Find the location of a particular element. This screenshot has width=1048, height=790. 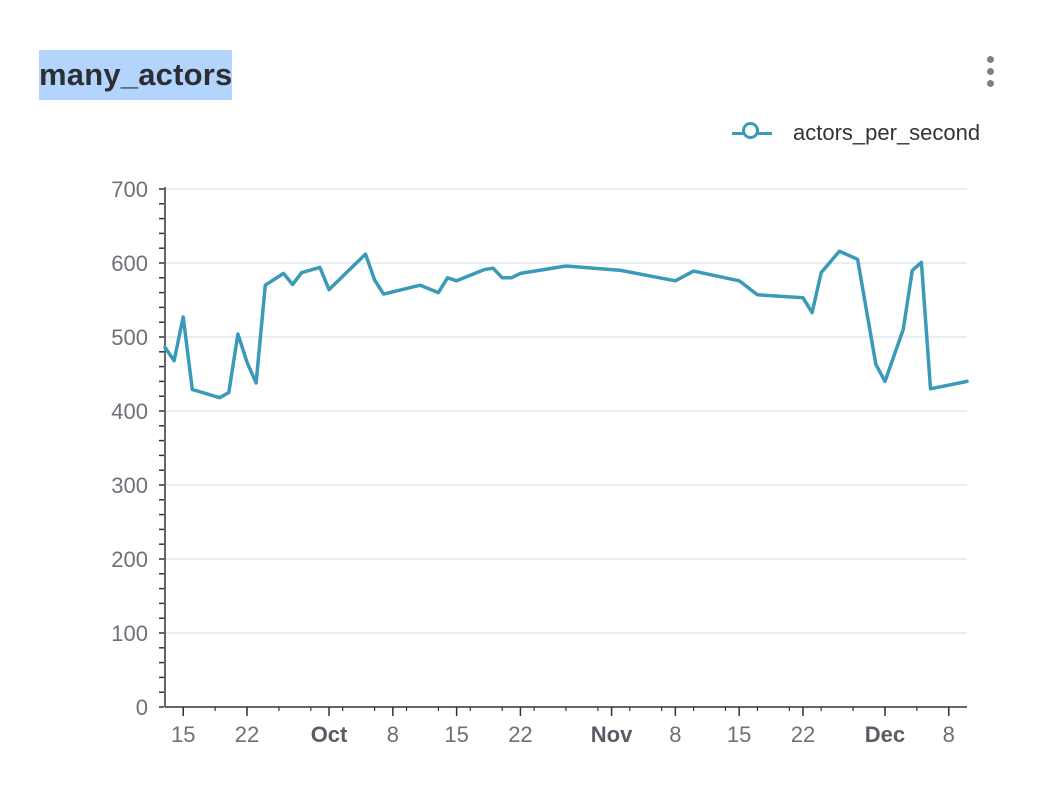

y-tick-label: 300 is located at coordinates (129, 485).